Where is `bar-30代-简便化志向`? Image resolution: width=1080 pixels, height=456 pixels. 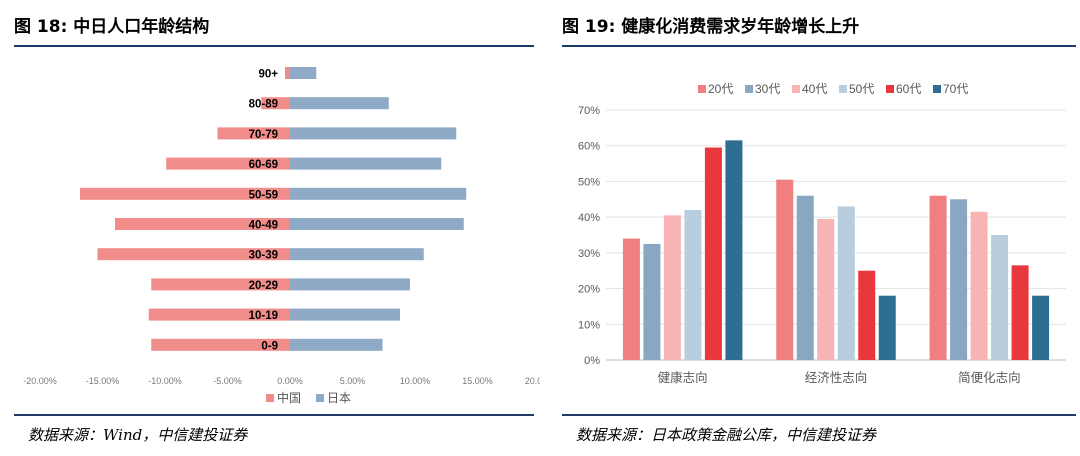
bar-30代-简便化志向 is located at coordinates (959, 279).